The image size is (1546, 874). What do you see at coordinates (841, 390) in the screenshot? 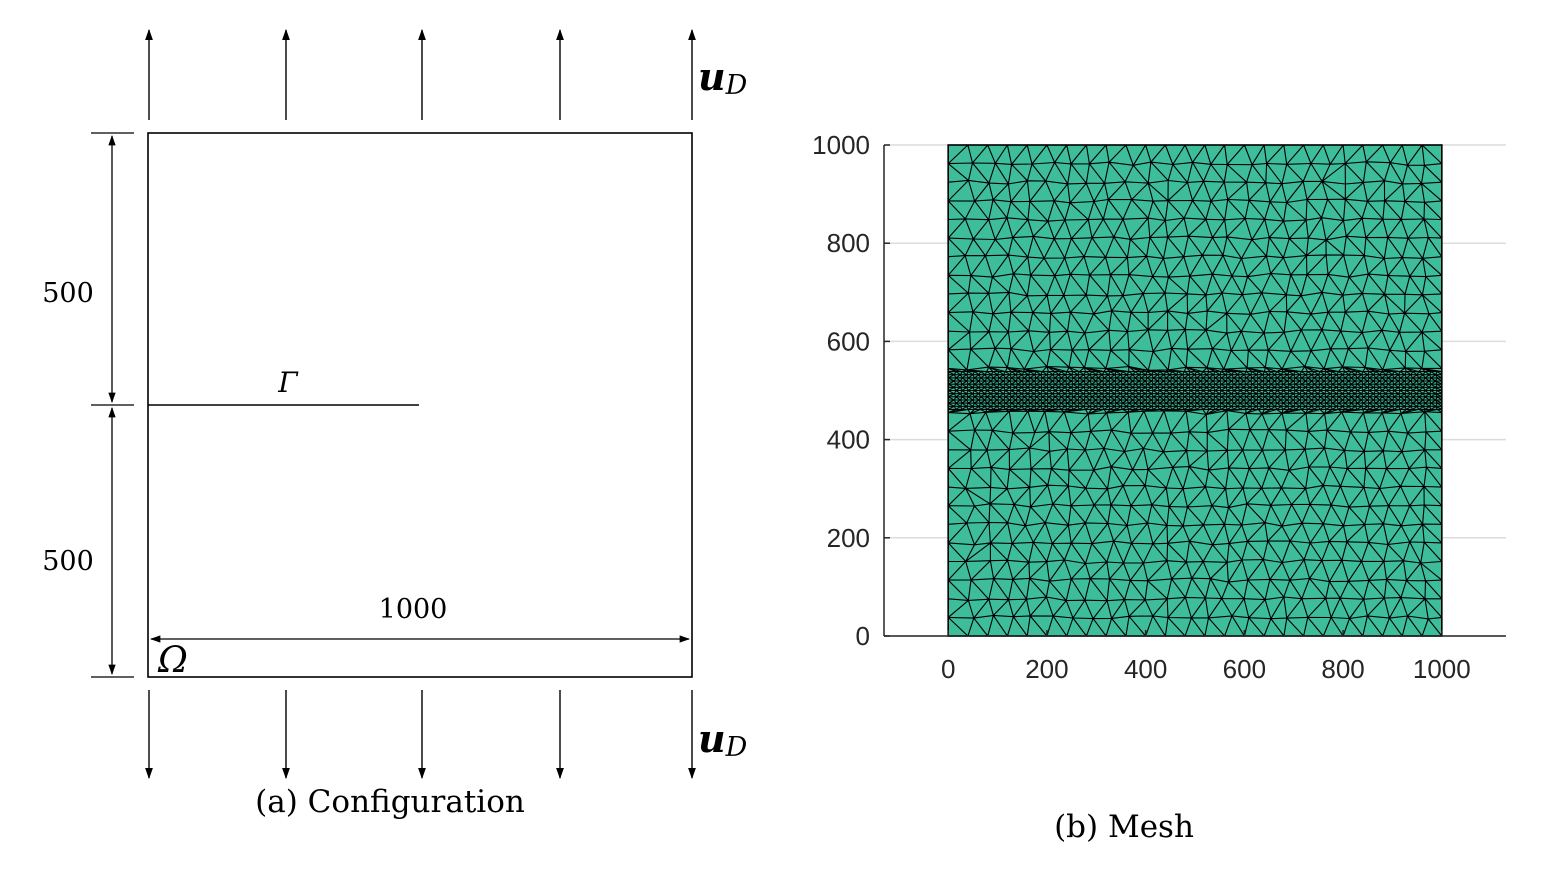
I see `y-tick-labels: 0 200 400 600 800 1000` at bounding box center [841, 390].